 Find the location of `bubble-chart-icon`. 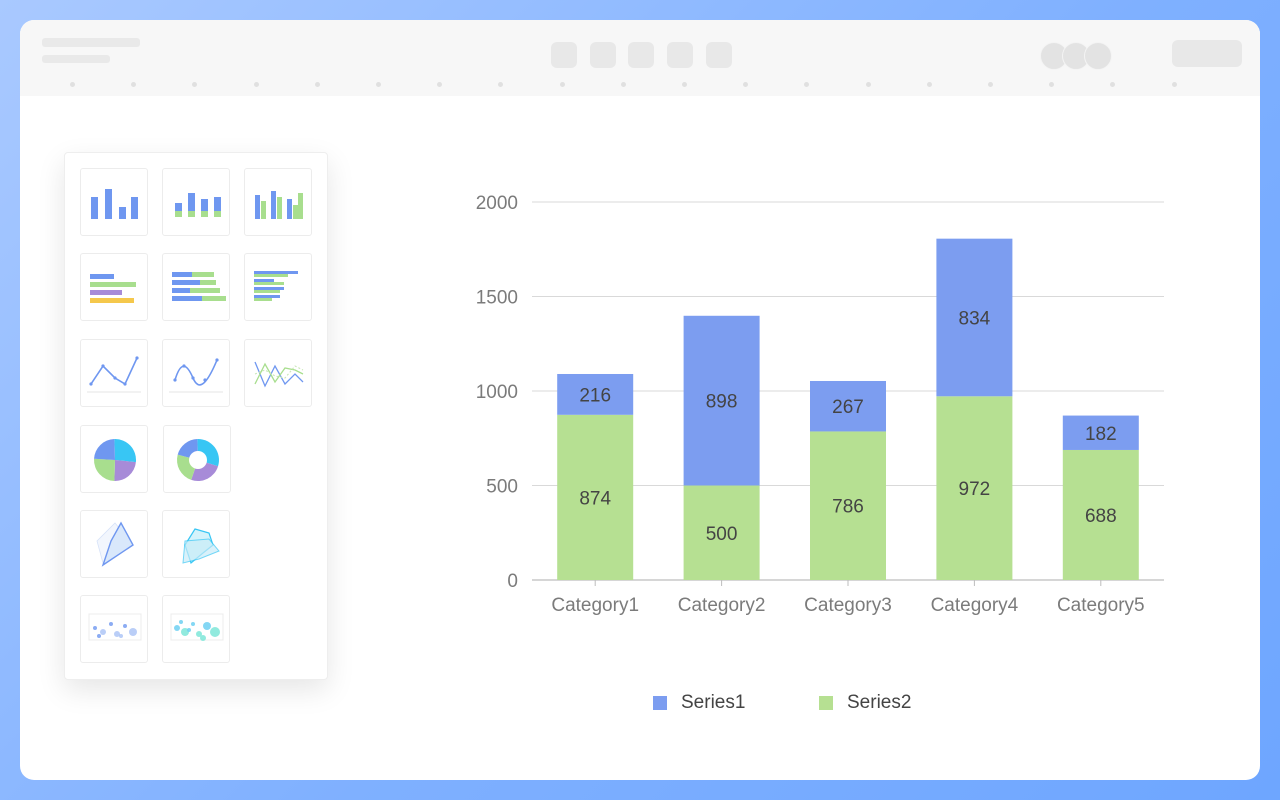

bubble-chart-icon is located at coordinates (197, 627).